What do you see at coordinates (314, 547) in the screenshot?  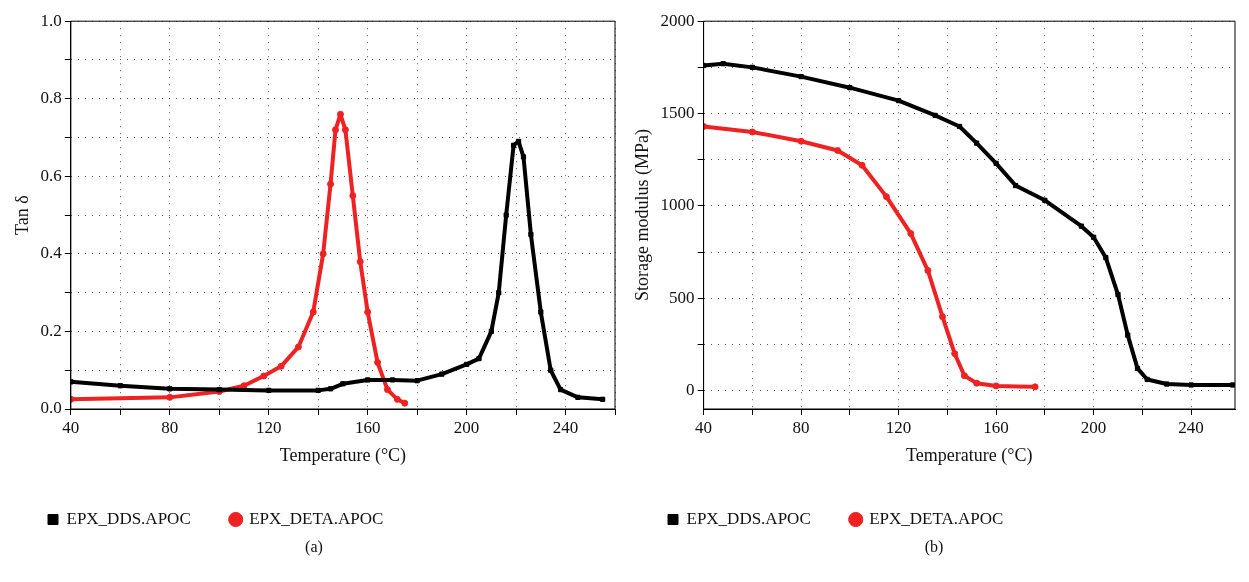 I see `text: (a)` at bounding box center [314, 547].